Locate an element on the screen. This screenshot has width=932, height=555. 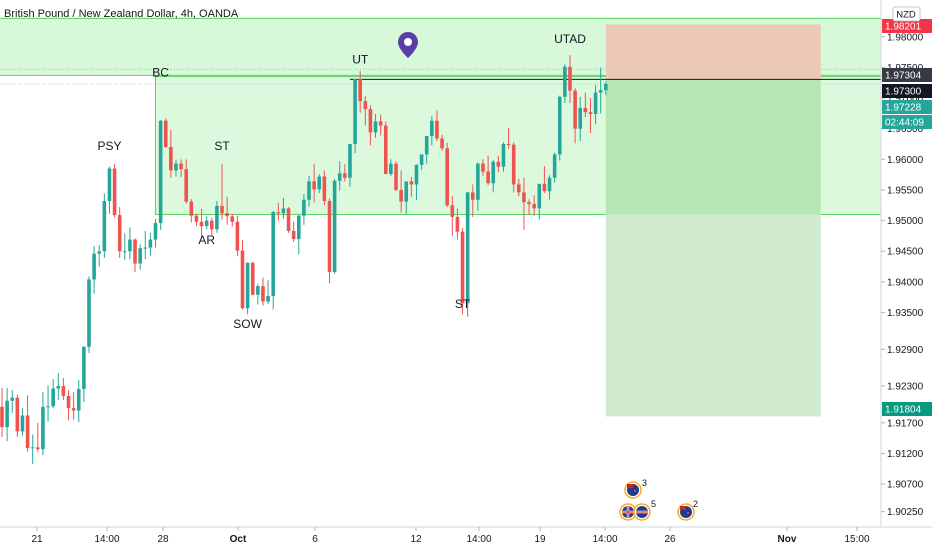
short-position-reward-upper is located at coordinates (713, 147).